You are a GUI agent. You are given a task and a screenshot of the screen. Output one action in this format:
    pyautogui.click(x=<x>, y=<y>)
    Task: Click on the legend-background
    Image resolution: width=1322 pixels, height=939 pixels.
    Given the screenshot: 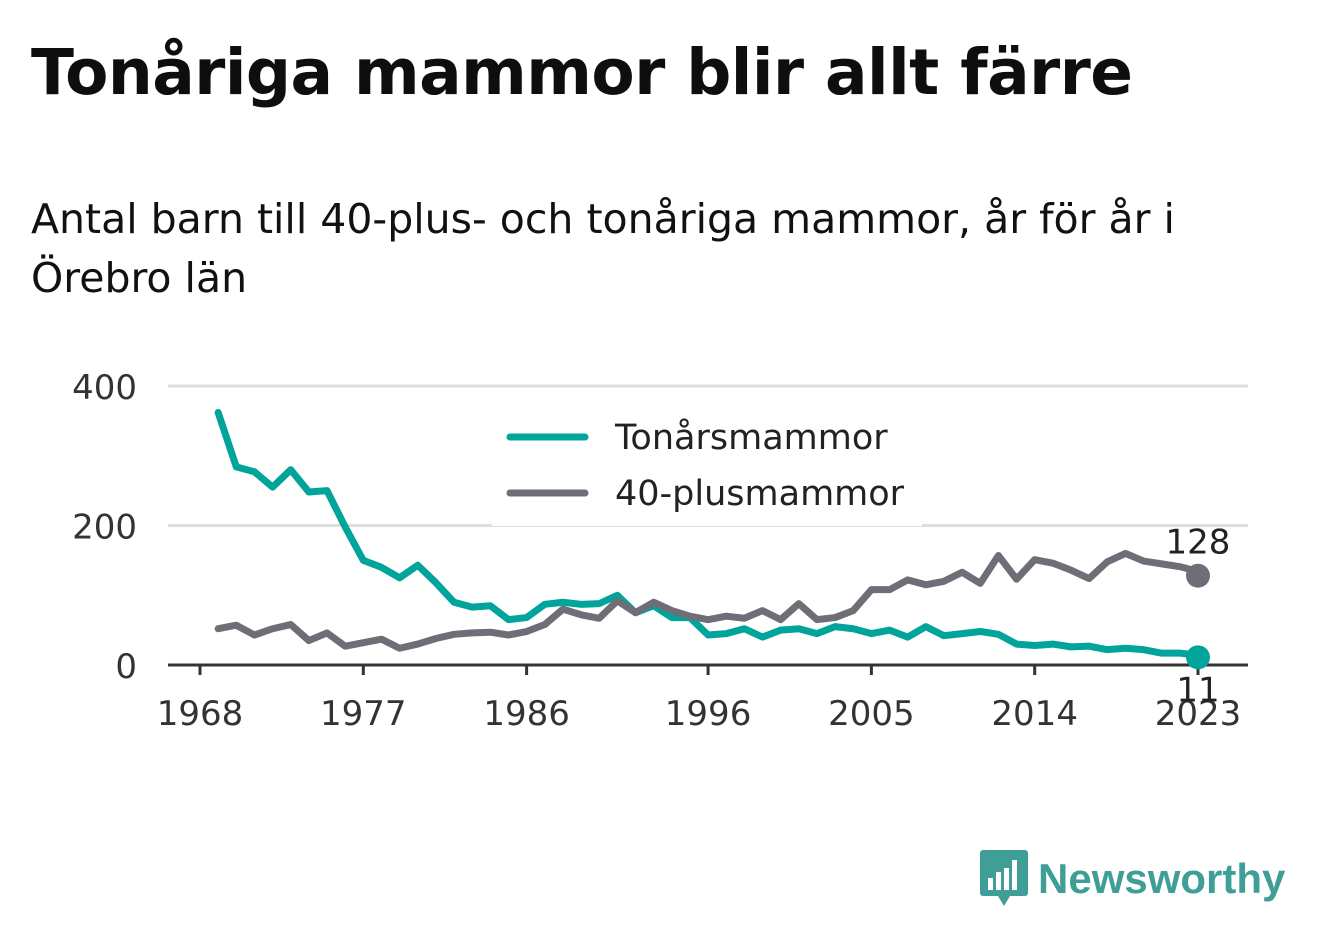 What is the action you would take?
    pyautogui.click(x=707, y=467)
    